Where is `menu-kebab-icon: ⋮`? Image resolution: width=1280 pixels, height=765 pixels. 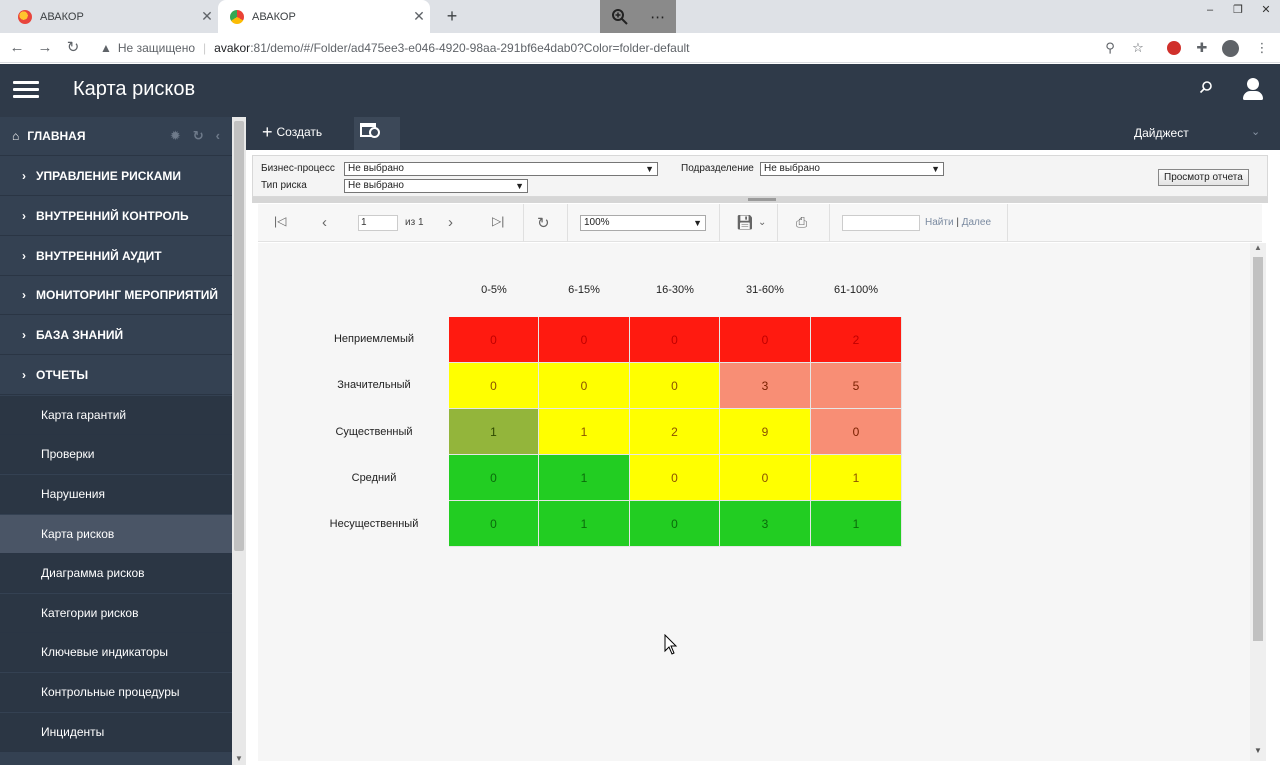 menu-kebab-icon: ⋮ is located at coordinates (1262, 47).